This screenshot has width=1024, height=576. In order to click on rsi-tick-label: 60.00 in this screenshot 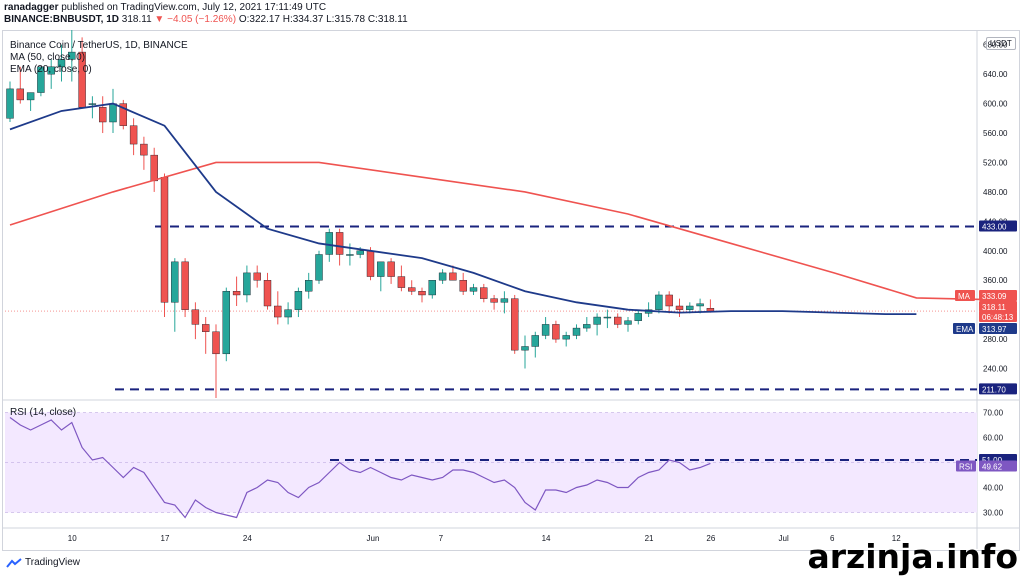, I will do `click(993, 438)`.